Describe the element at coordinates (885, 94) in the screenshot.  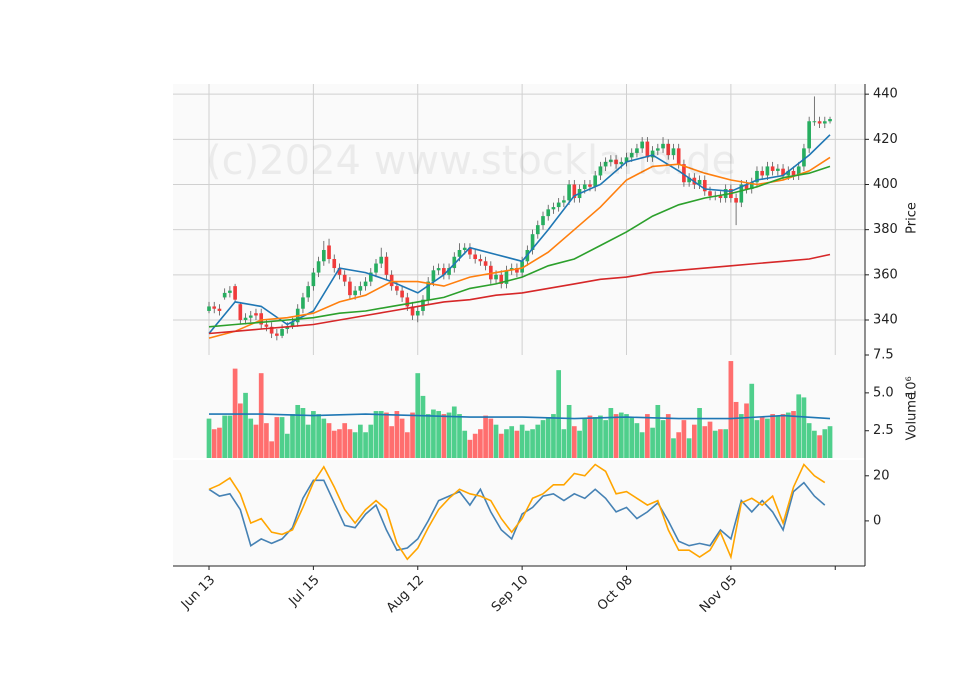
I see `y-tick-label: 440` at that location.